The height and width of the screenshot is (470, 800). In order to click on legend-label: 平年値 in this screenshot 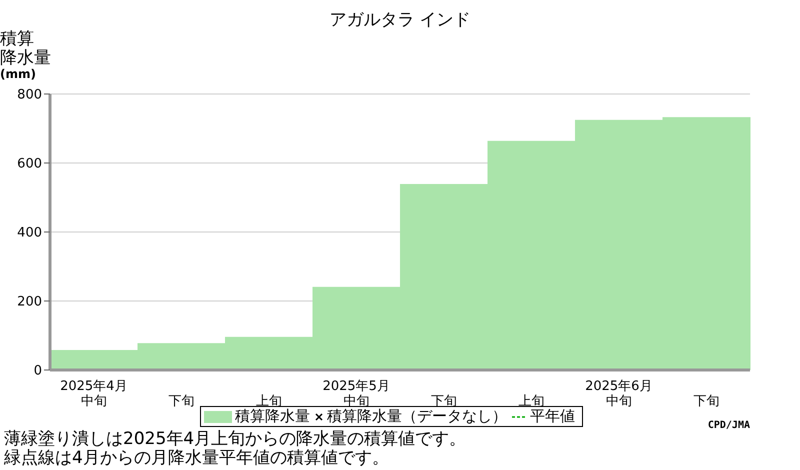, I will do `click(552, 416)`.